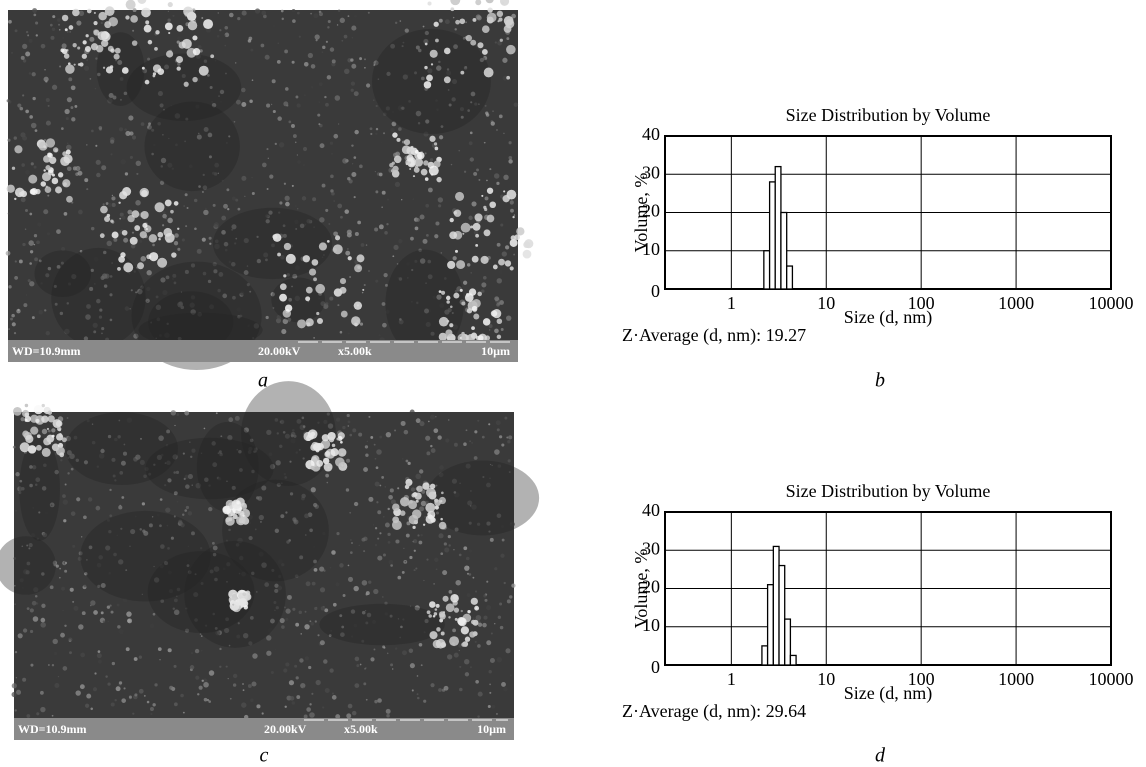  Describe the element at coordinates (192, 146) in the screenshot. I see `sem-shade` at that location.